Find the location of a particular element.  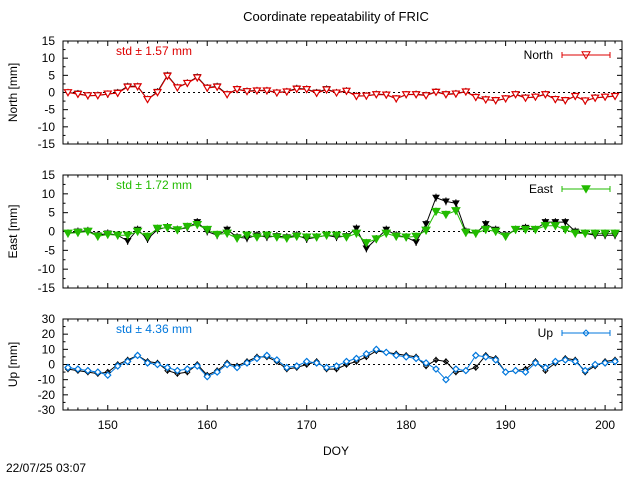

east-y-tick-label: -15 is located at coordinates (47, 288).